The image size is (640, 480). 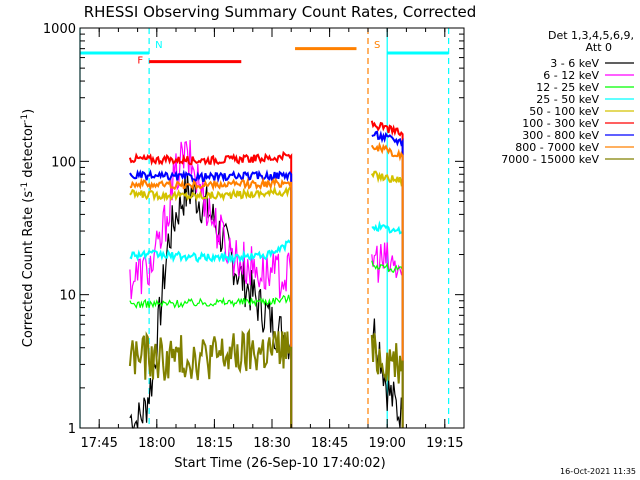 What do you see at coordinates (140, 61) in the screenshot?
I see `flag-label: F` at bounding box center [140, 61].